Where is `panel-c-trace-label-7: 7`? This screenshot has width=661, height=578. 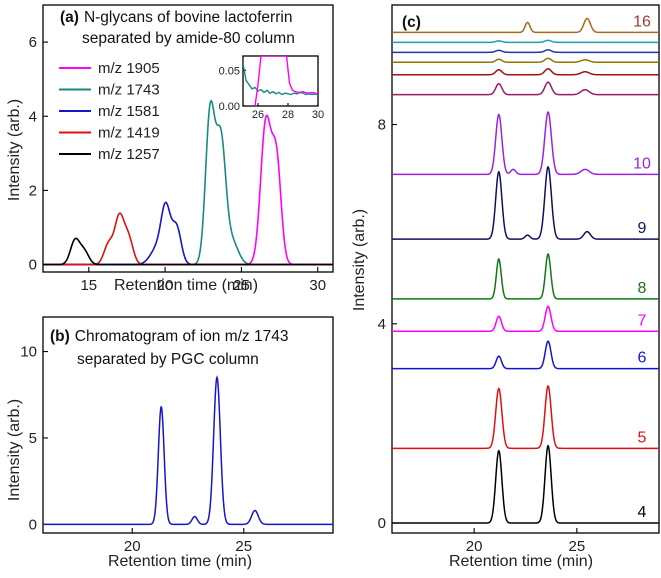 panel-c-trace-label-7: 7 is located at coordinates (642, 320).